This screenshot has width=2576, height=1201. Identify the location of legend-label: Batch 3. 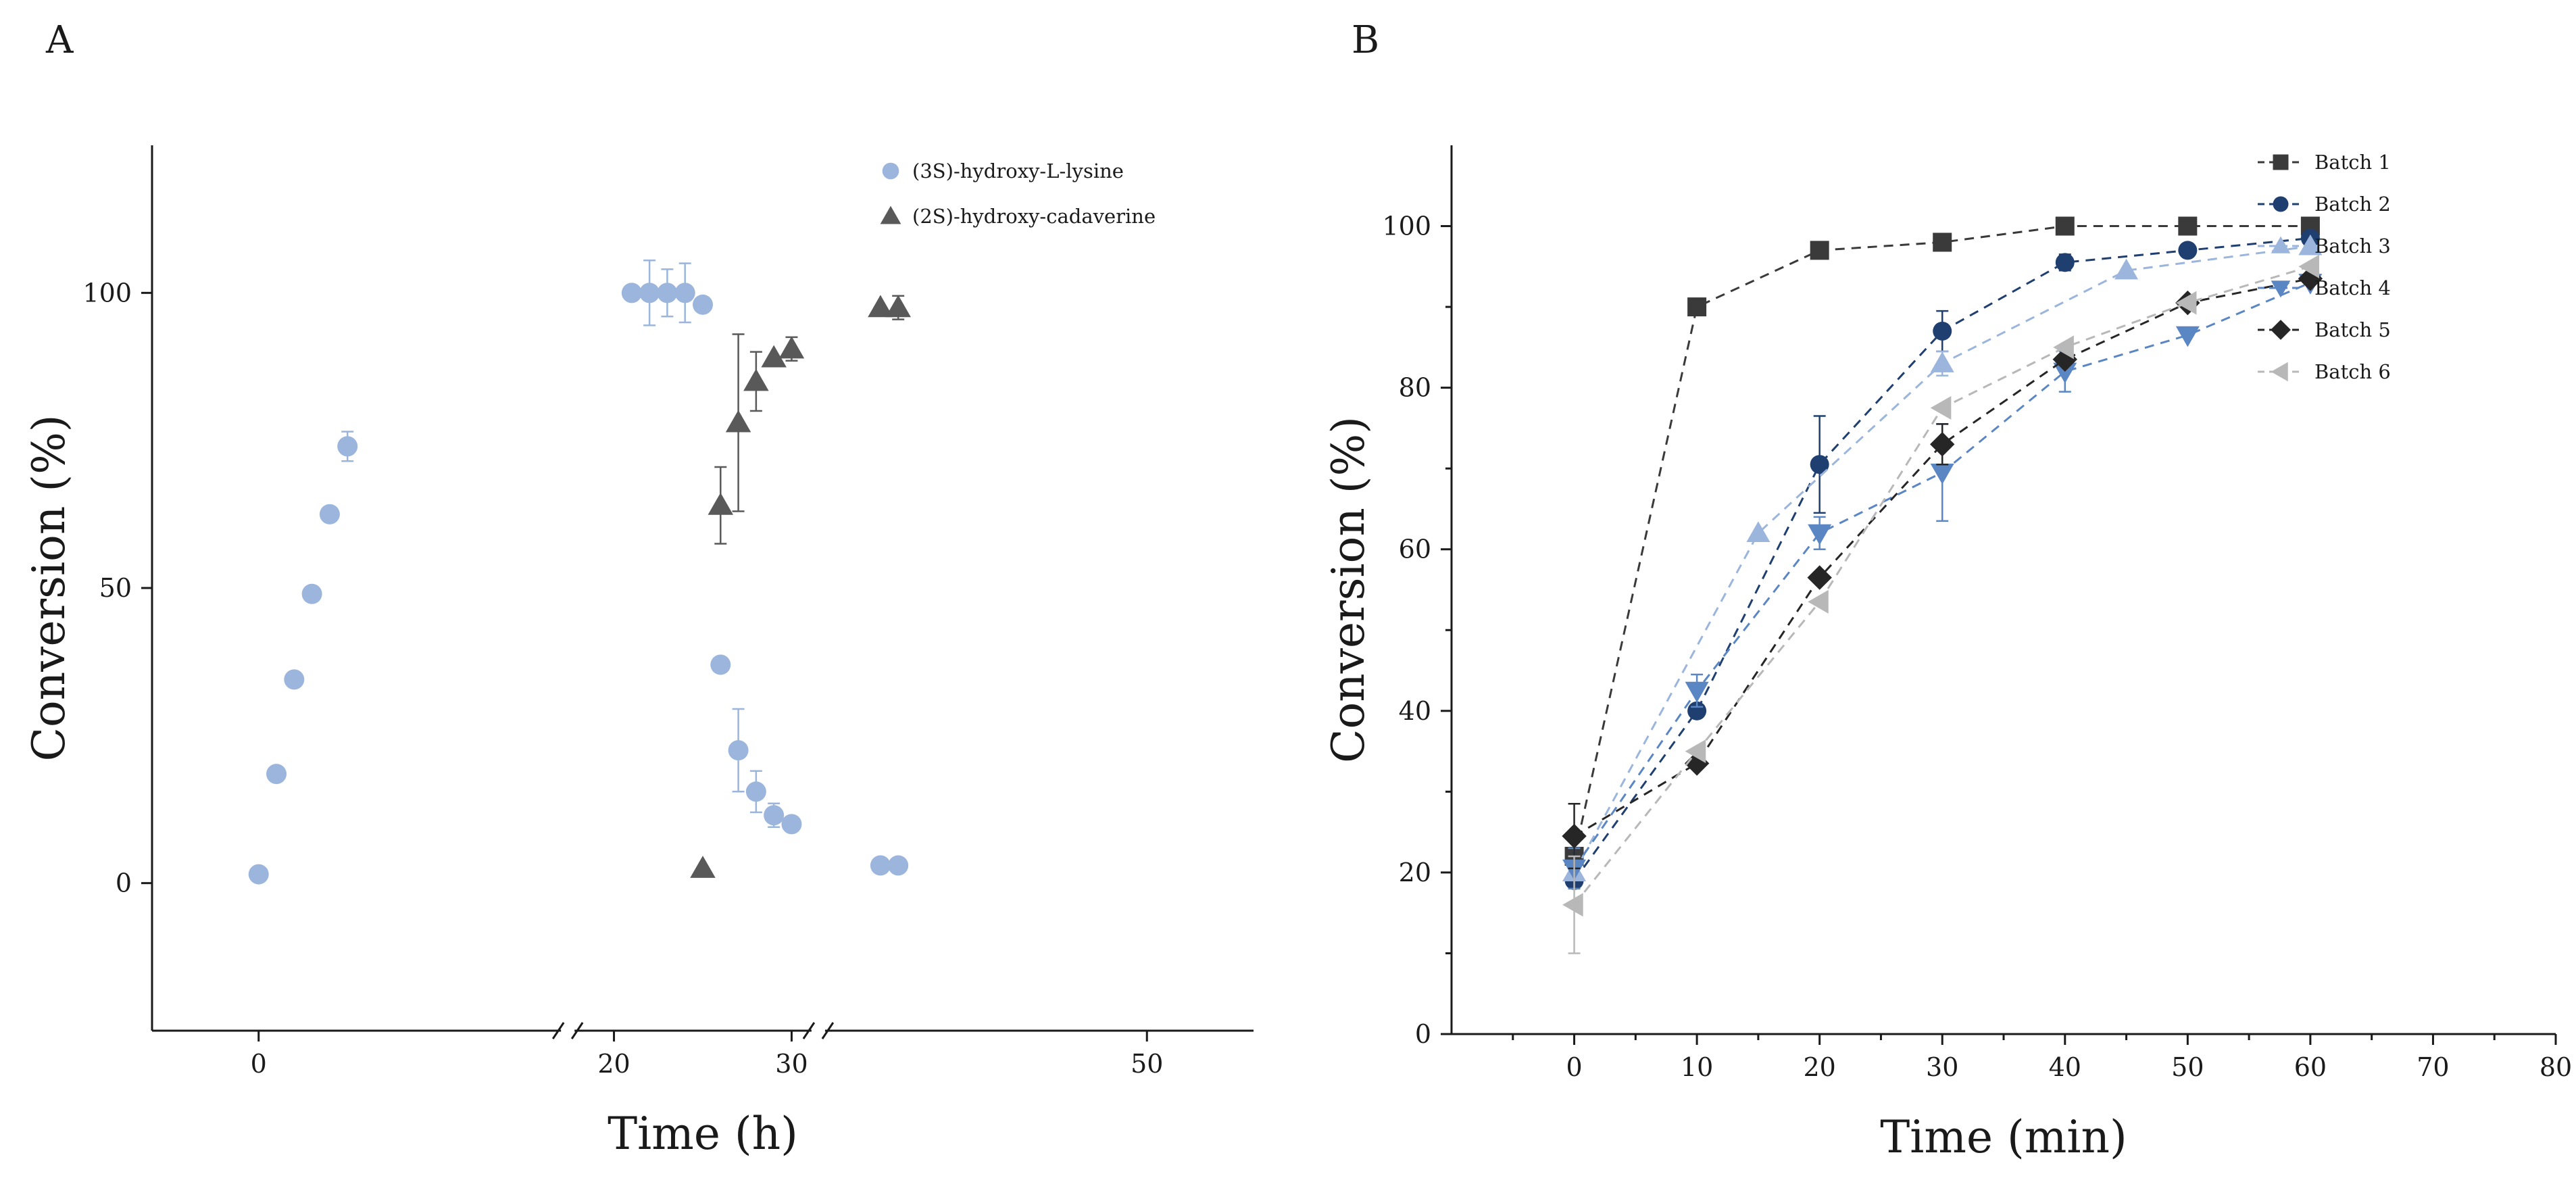
(2353, 246).